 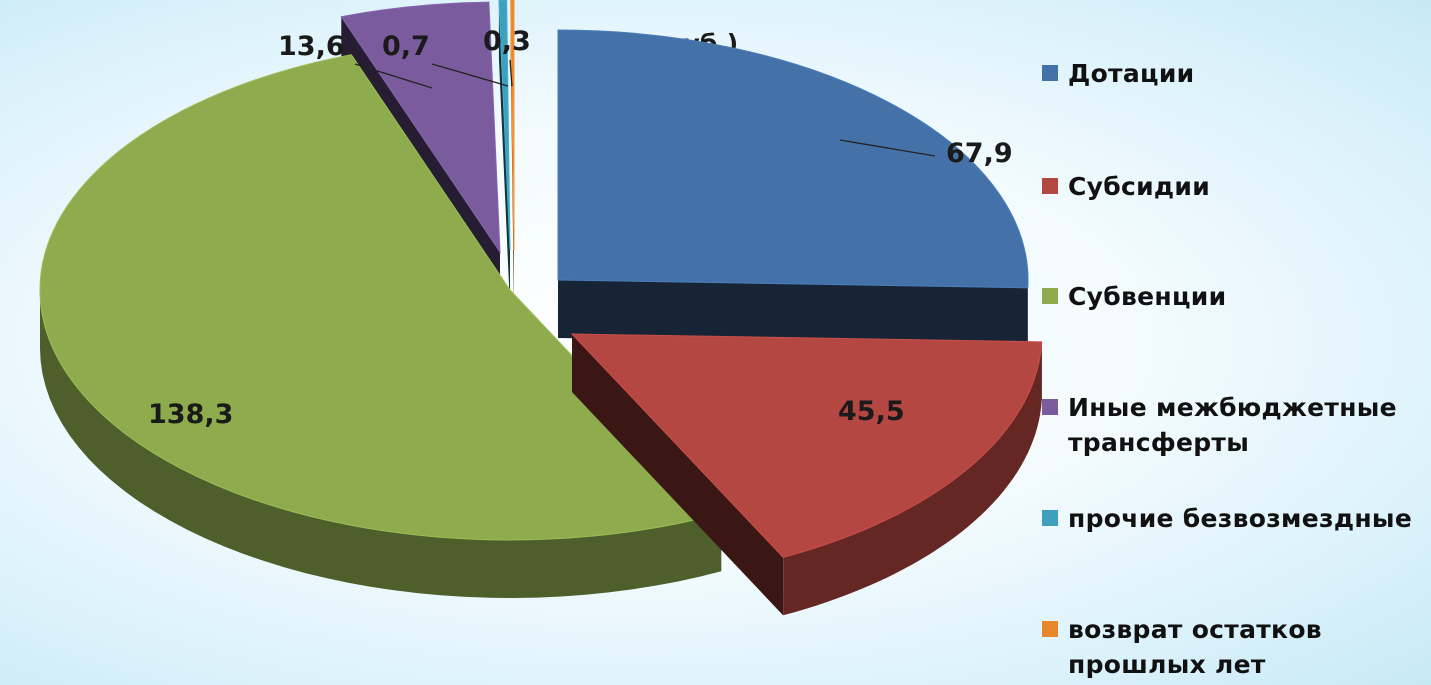 What do you see at coordinates (912, 478) in the screenshot?
I see `pie-slice-side` at bounding box center [912, 478].